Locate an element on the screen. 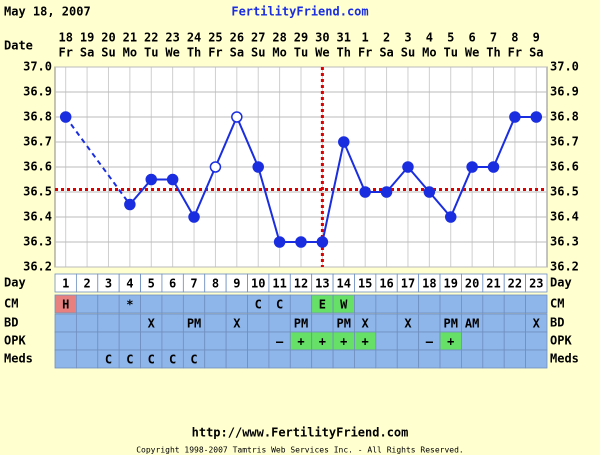 The image size is (600, 455). date-label: 20 is located at coordinates (108, 38).